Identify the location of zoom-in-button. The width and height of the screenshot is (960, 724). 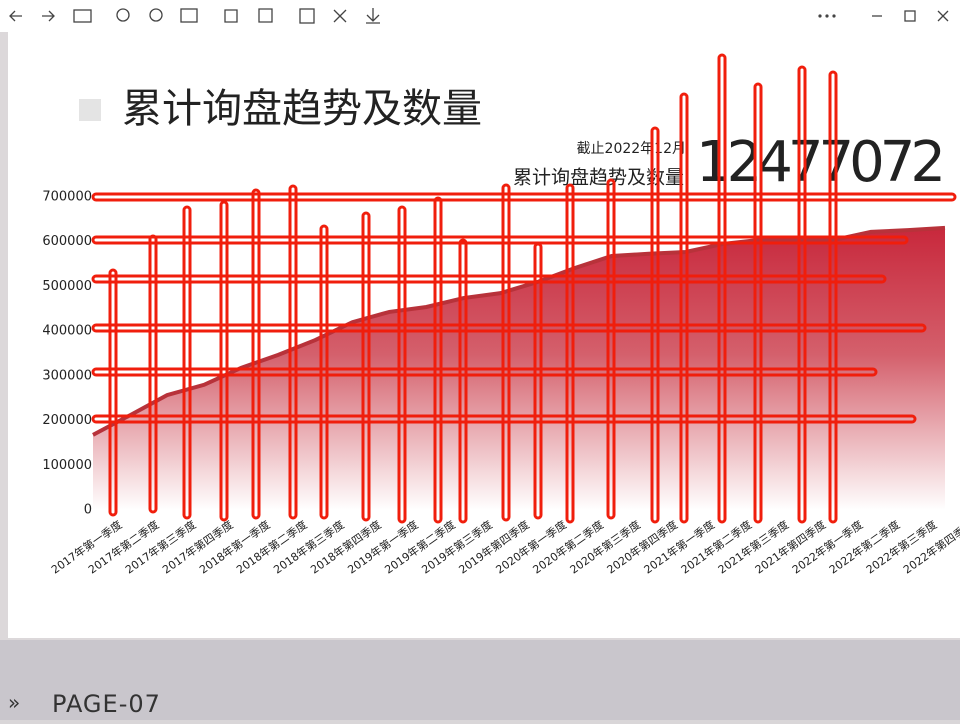
(123, 15).